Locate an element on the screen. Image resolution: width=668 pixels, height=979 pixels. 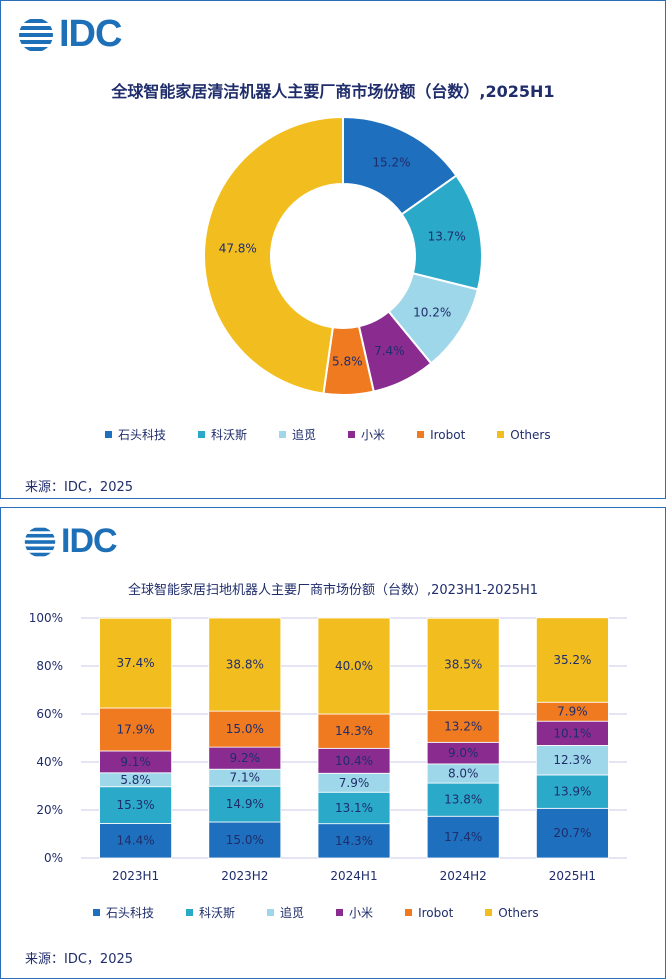
bar-segment-label: 12.3% is located at coordinates (572, 760).